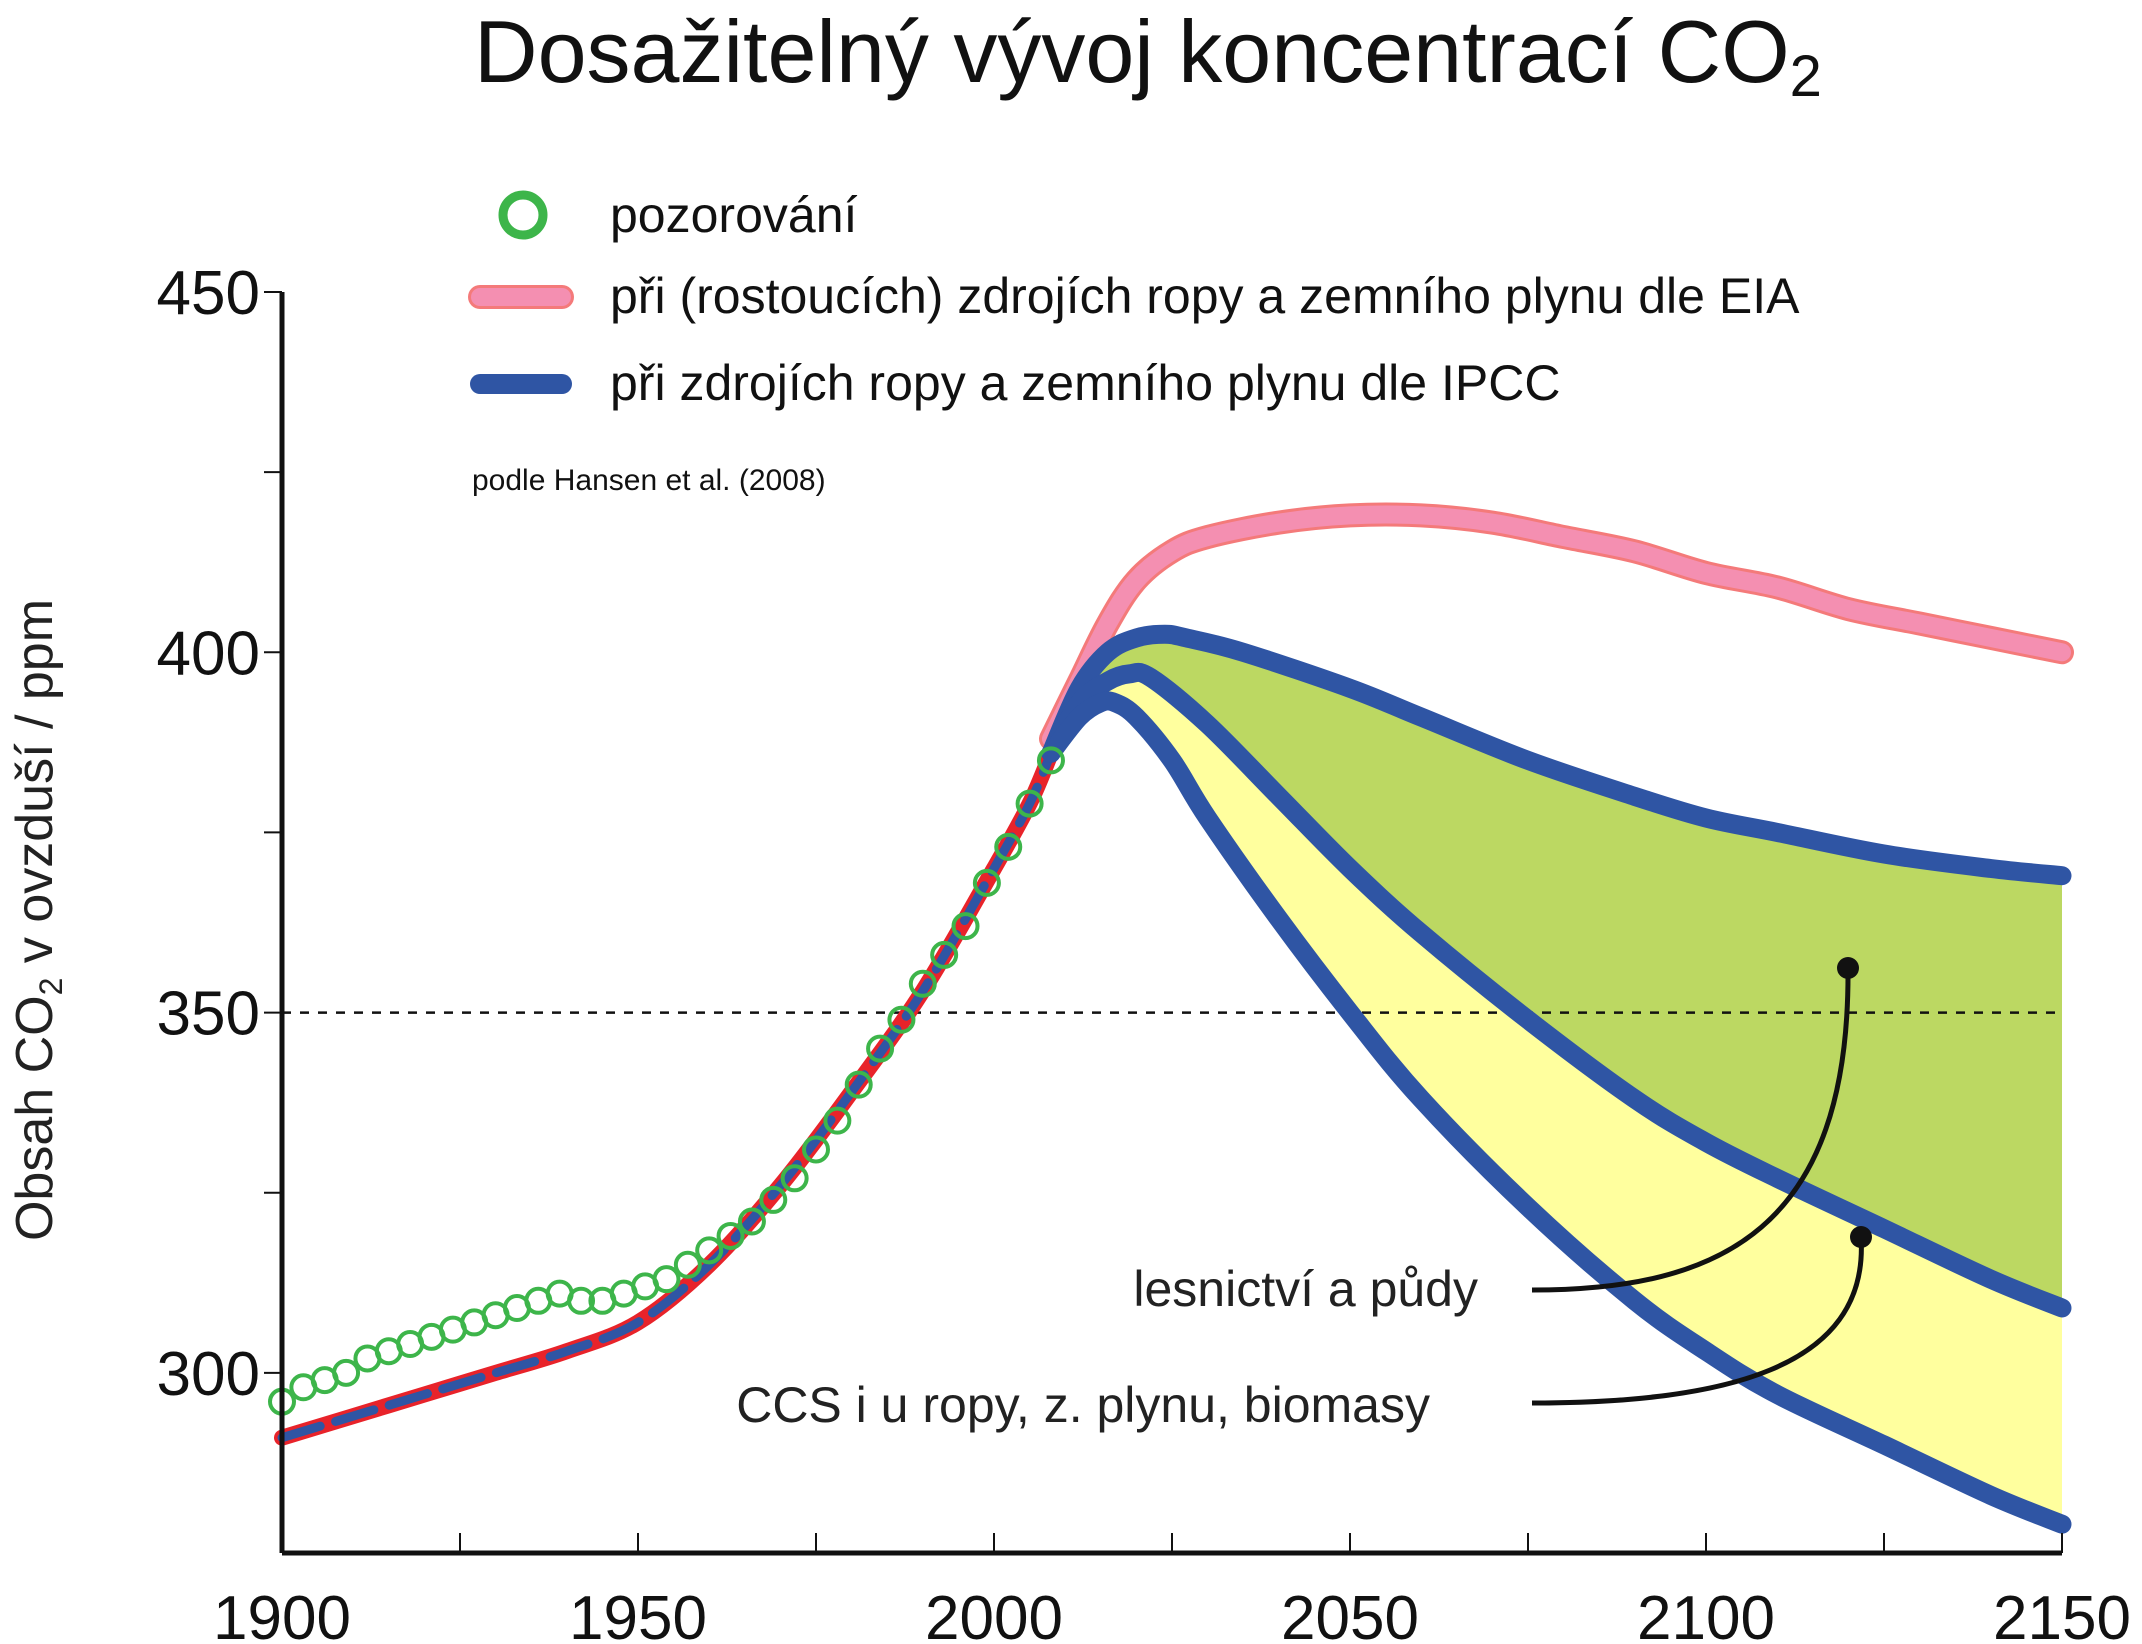 The width and height of the screenshot is (2142, 1644). I want to click on source-note: podle Hansen et al. (2008), so click(649, 480).